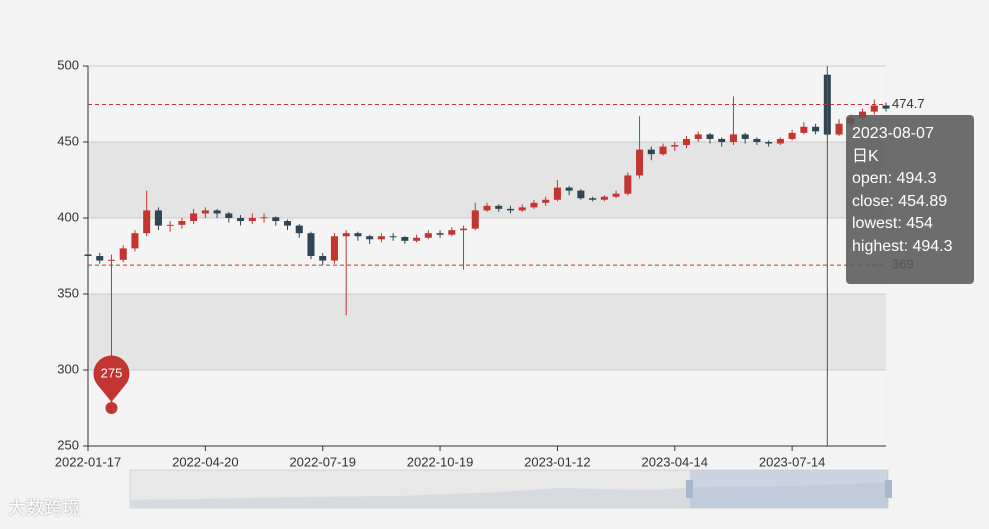 Image resolution: width=989 pixels, height=529 pixels. I want to click on tooltip-line: highest: 494.3, so click(902, 246).